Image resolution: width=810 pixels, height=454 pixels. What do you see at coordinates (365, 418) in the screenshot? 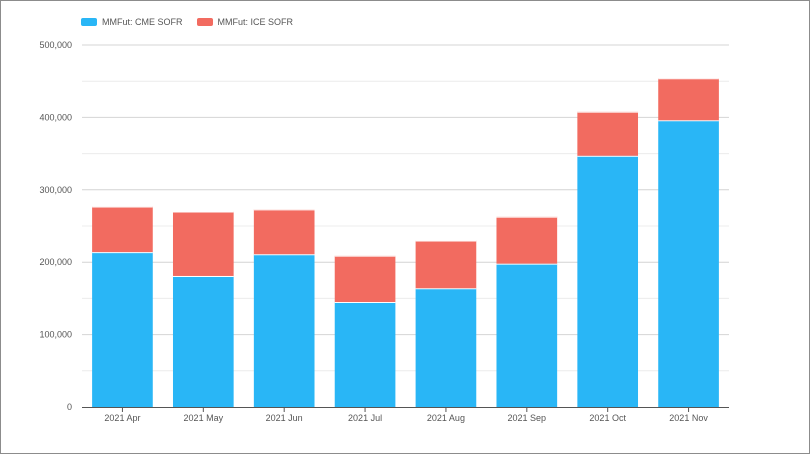
I see `x-tick-label: 2021 Jul` at bounding box center [365, 418].